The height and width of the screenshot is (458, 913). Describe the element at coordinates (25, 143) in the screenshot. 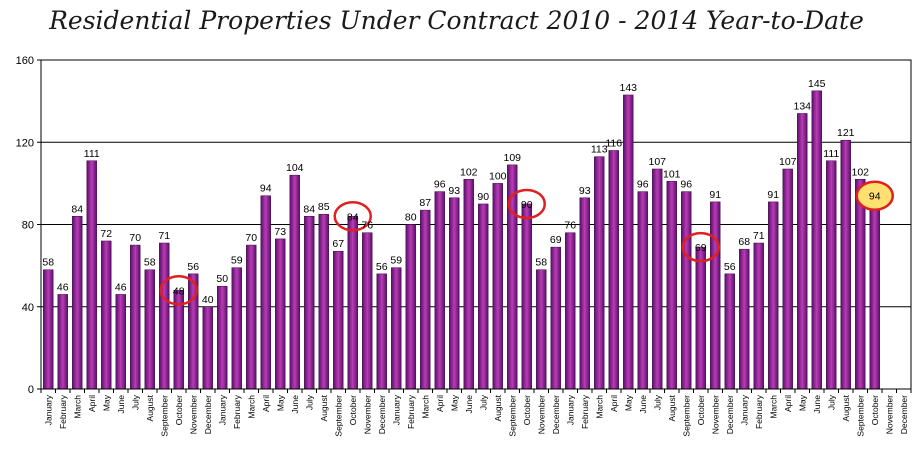

I see `y-tick-label: 120` at that location.